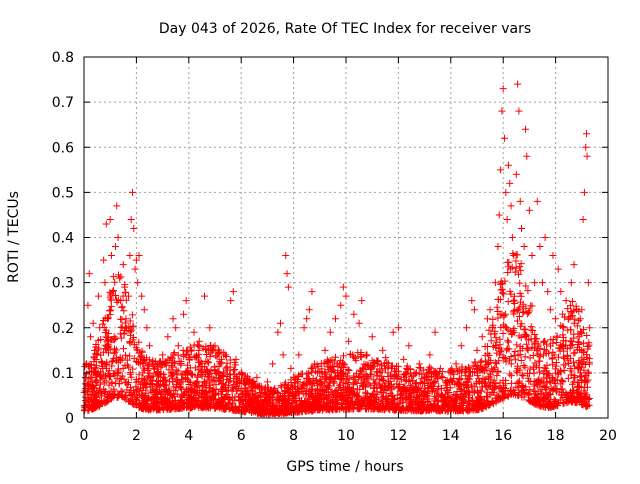 Image resolution: width=640 pixels, height=484 pixels. I want to click on y-tick-label: 0.8, so click(63, 58).